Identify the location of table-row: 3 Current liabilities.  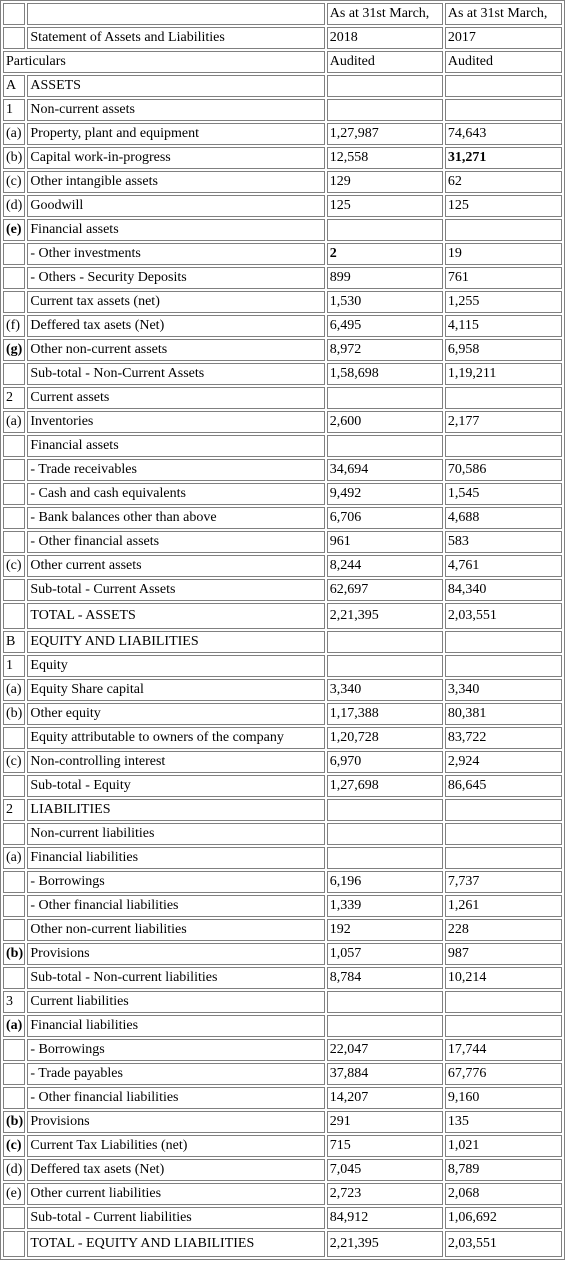
(282, 1002).